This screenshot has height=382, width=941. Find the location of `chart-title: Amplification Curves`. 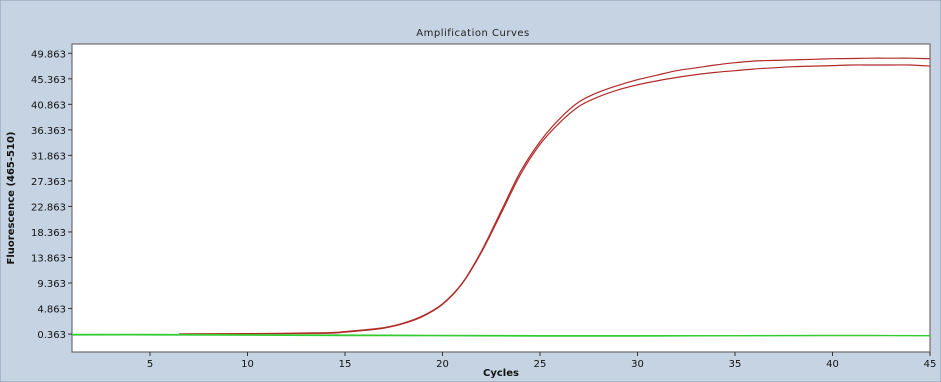

chart-title: Amplification Curves is located at coordinates (472, 33).